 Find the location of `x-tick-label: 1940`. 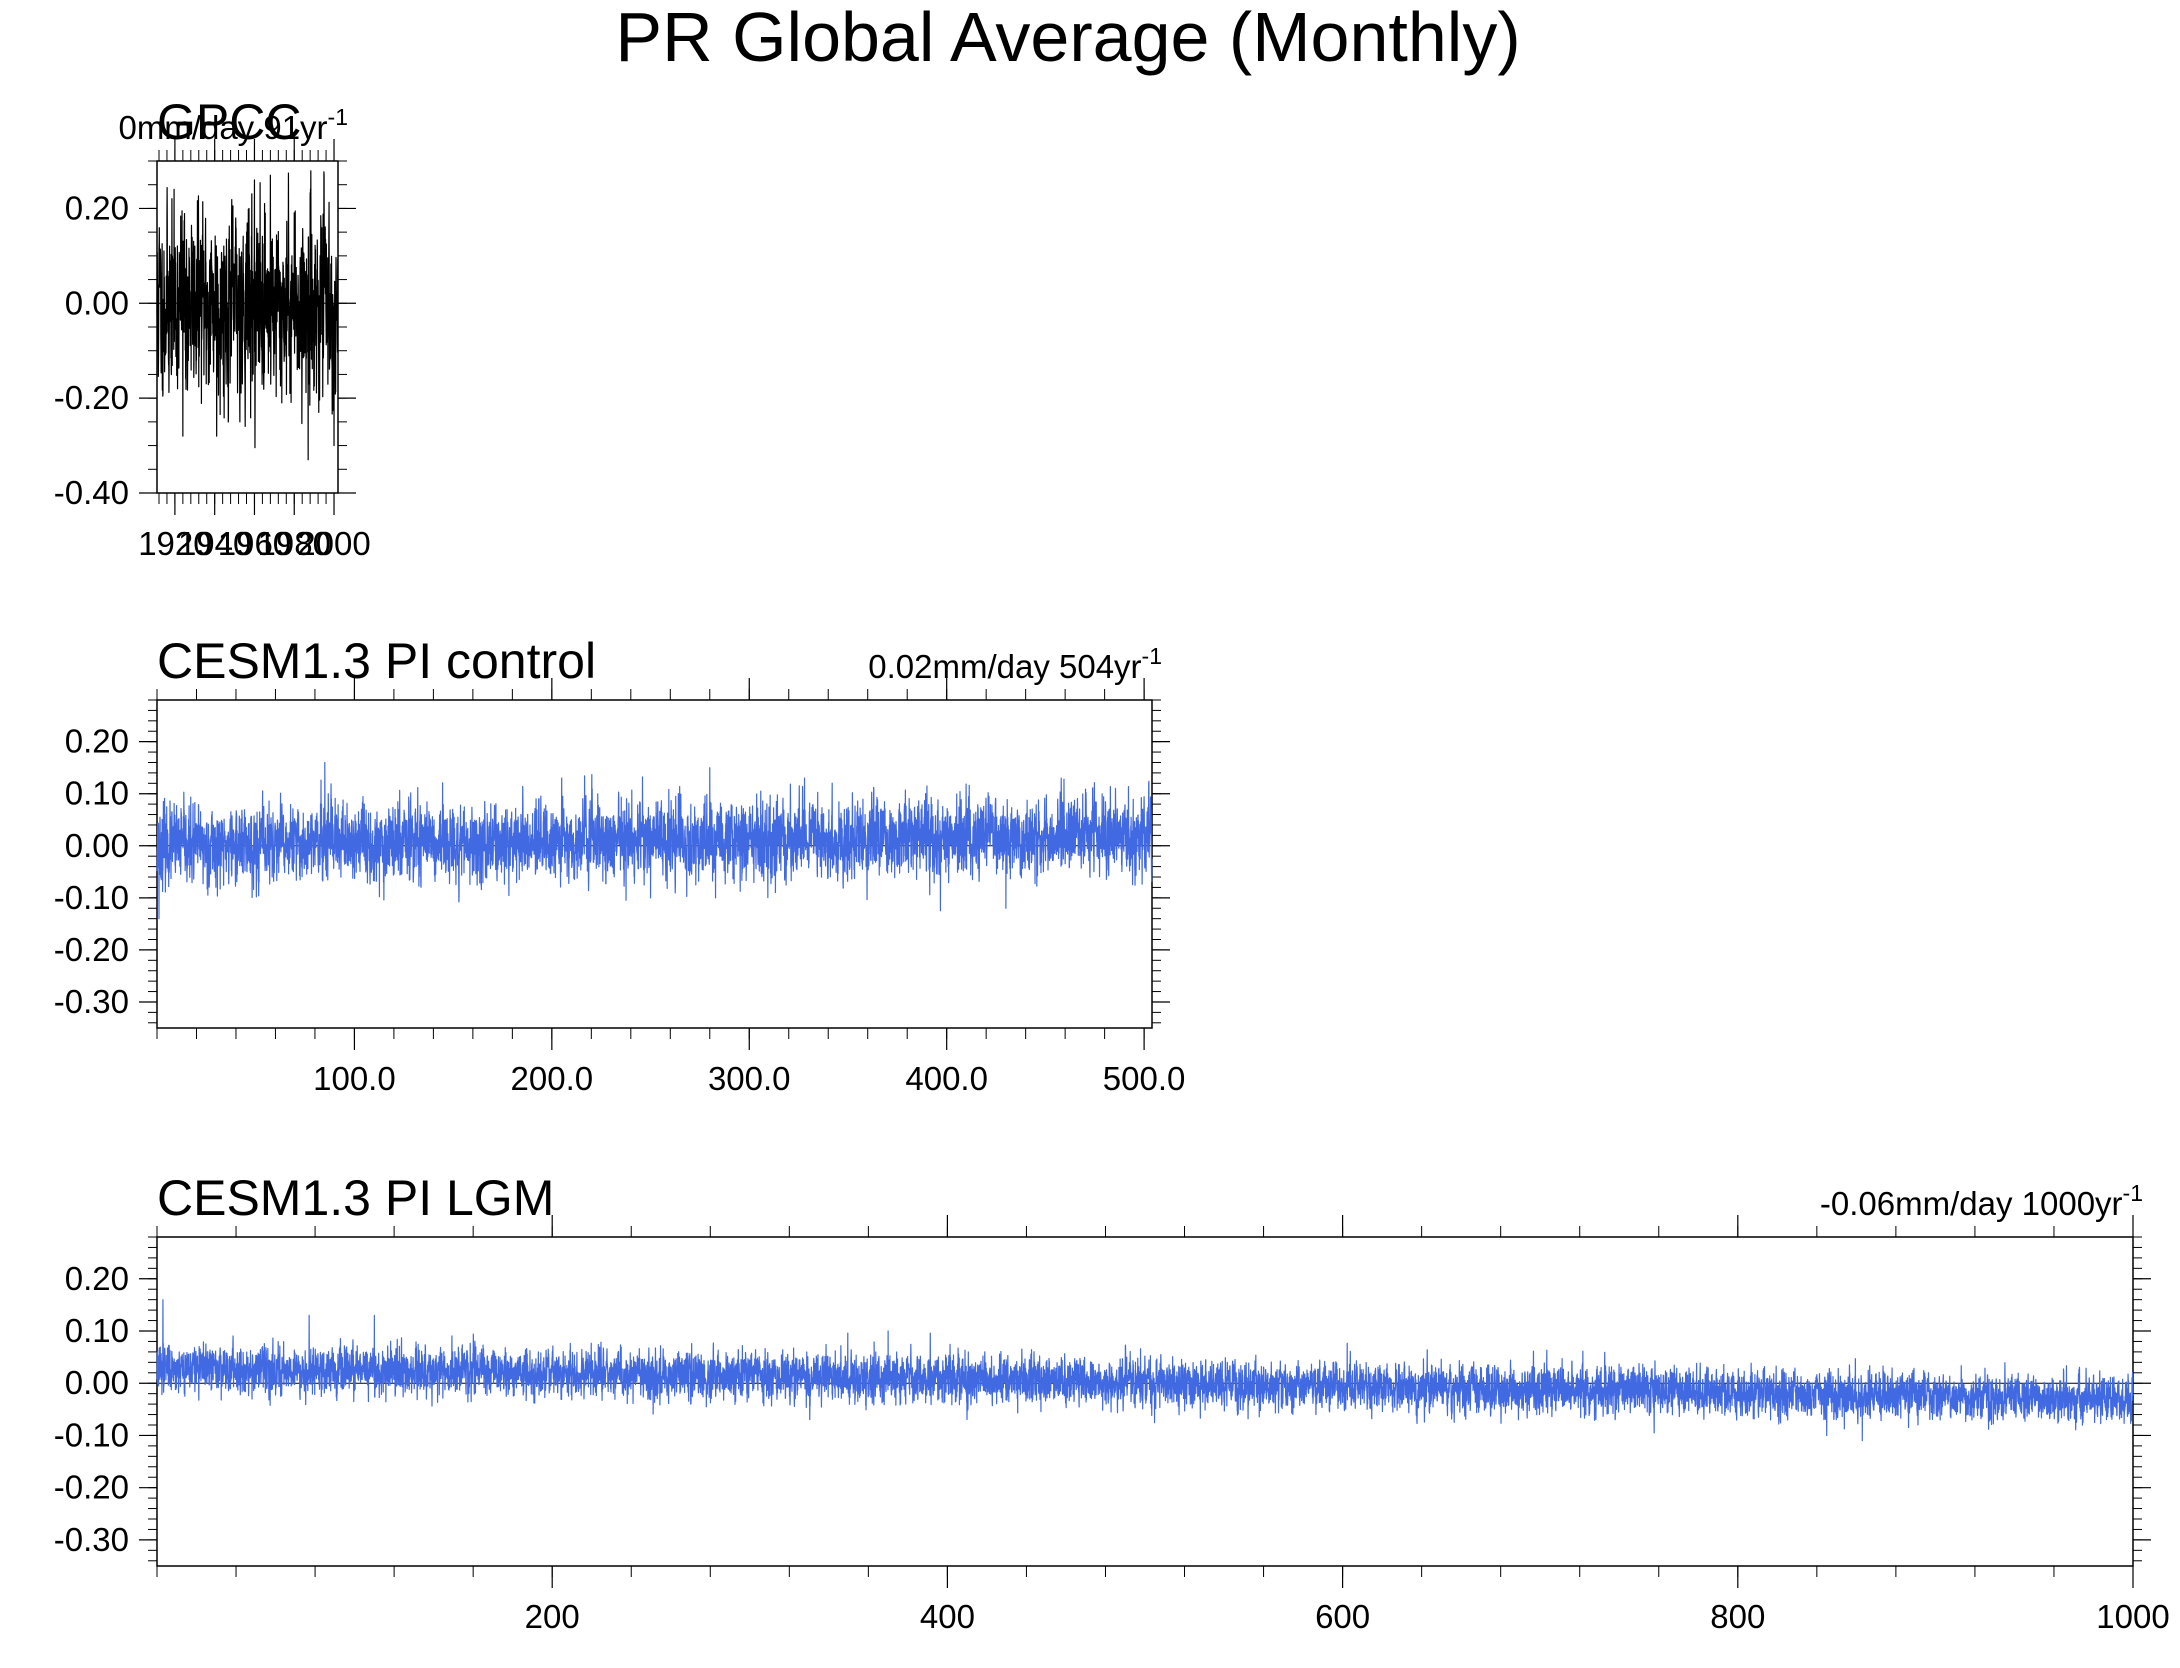

x-tick-label: 1940 is located at coordinates (214, 543).